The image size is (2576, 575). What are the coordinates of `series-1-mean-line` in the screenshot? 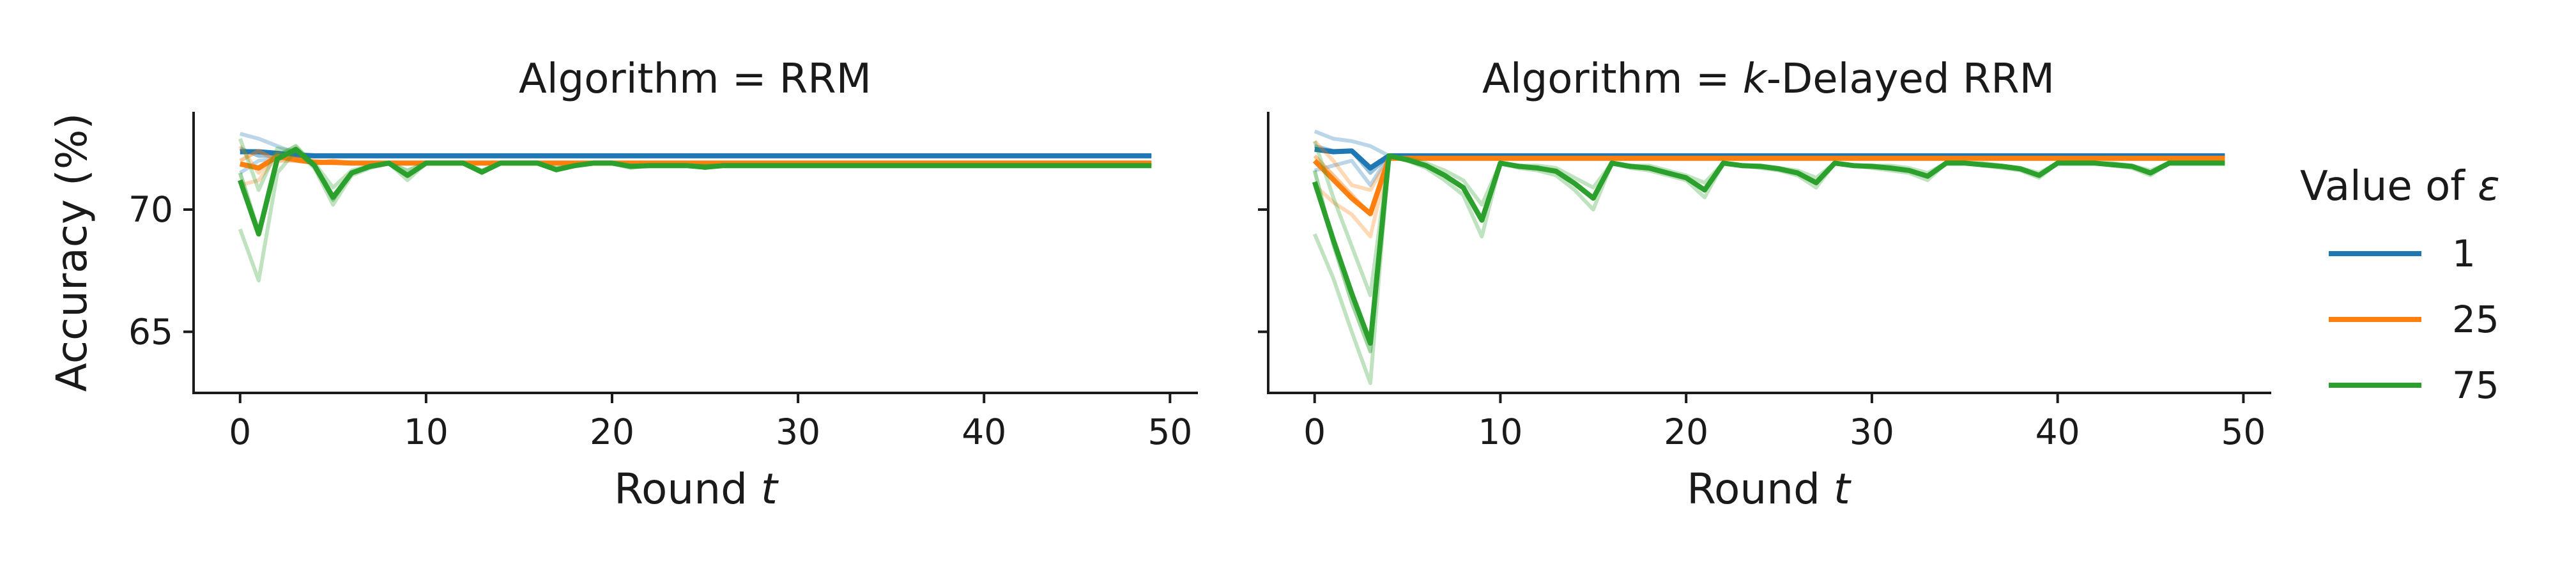 It's located at (696, 153).